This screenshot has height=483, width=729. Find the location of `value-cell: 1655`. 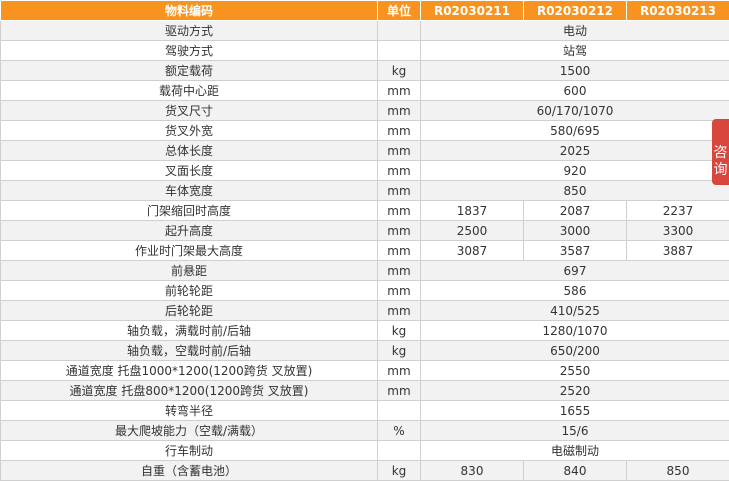

value-cell: 1655 is located at coordinates (574, 410).